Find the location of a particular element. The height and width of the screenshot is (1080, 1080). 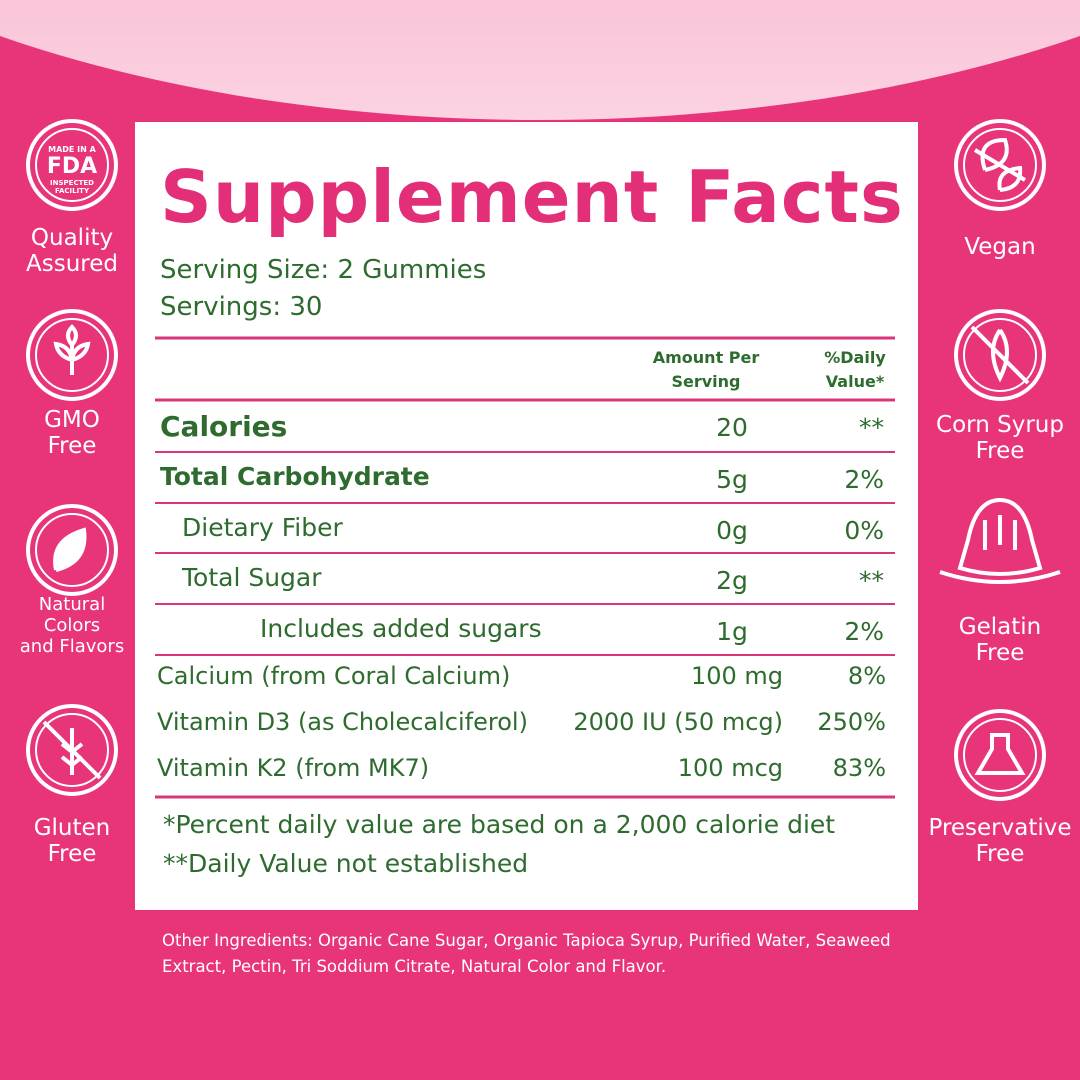

header-text: Serving is located at coordinates (706, 381).